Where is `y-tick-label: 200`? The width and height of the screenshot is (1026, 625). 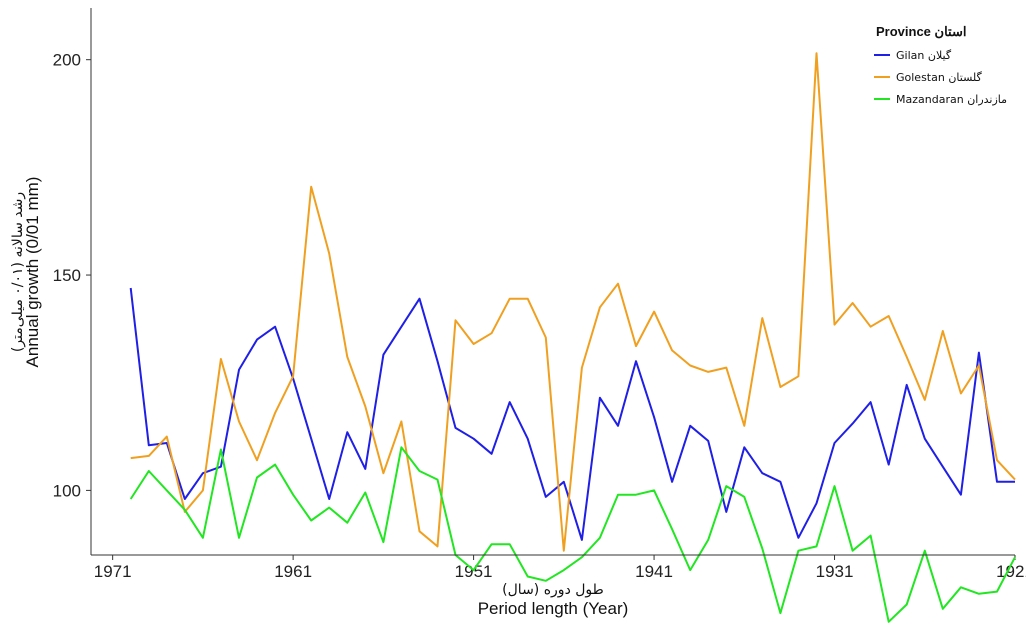
y-tick-label: 200 is located at coordinates (67, 60).